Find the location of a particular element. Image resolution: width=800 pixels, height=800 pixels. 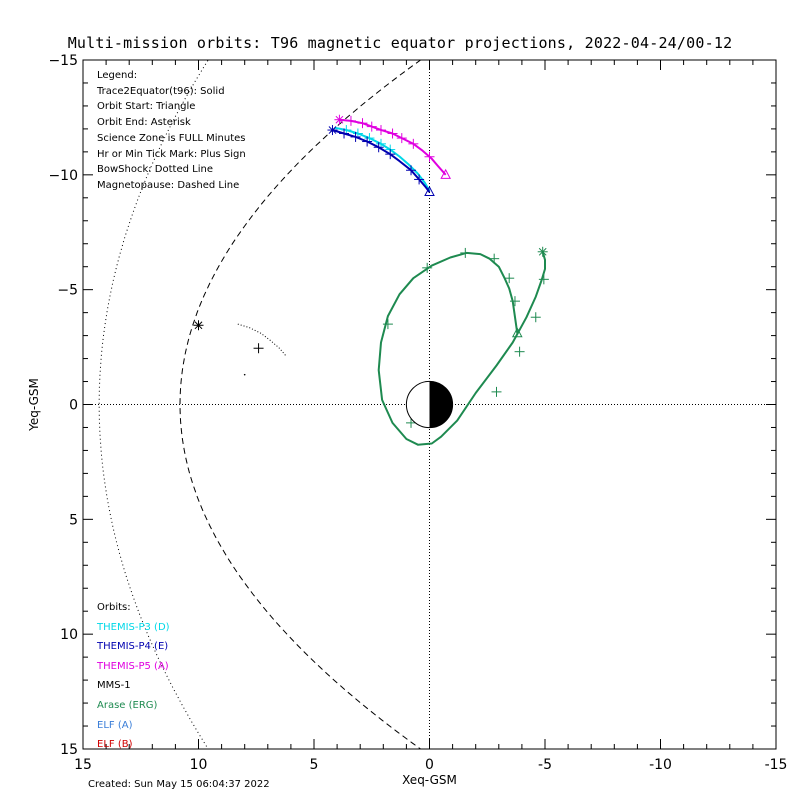

orbit-legend-item: THEMIS-P4 (E) is located at coordinates (133, 647).